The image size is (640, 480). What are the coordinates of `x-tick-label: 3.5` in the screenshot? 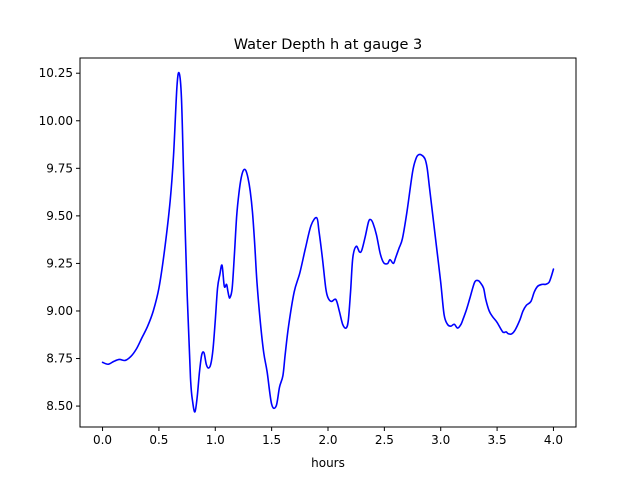 It's located at (497, 440).